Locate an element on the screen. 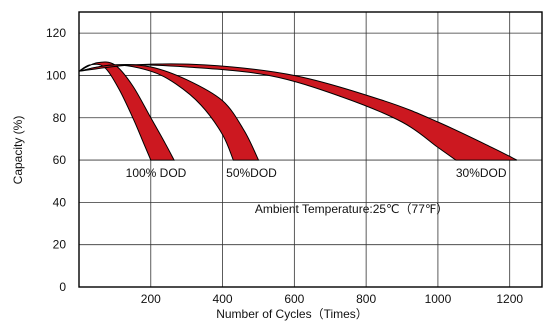  y-axis-title: Capacity (%) is located at coordinates (18, 150).